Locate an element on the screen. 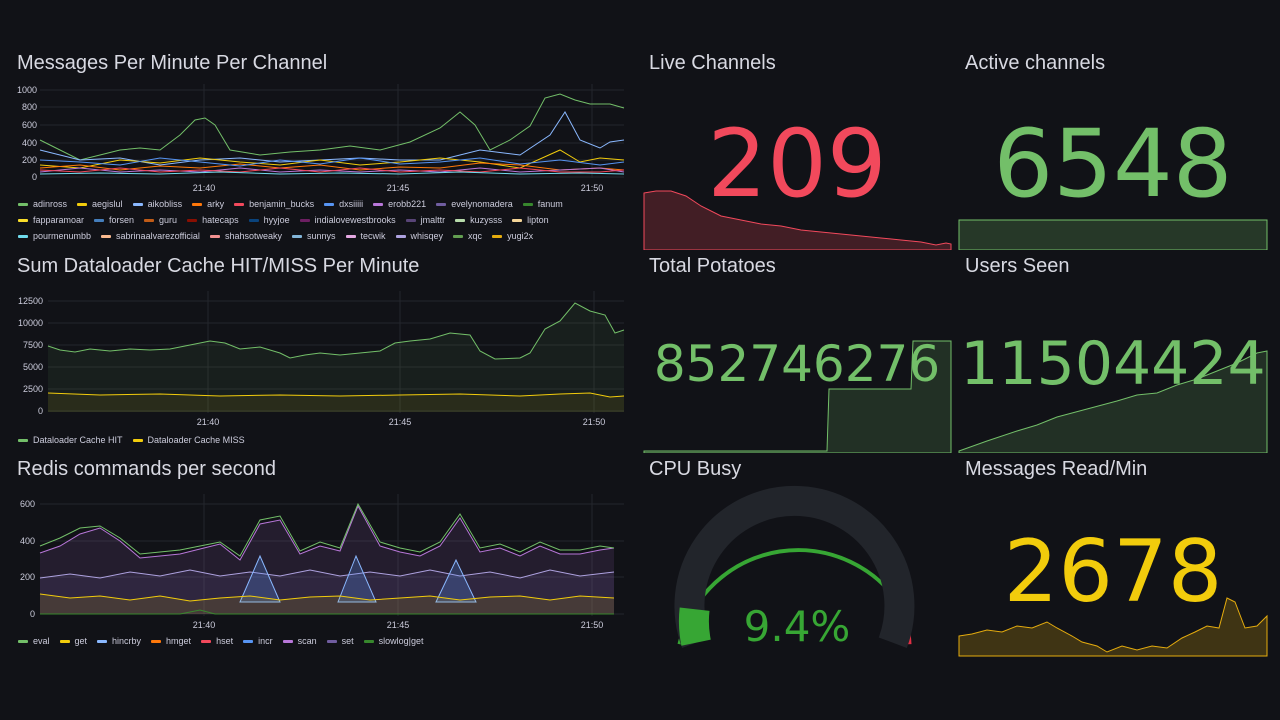 This screenshot has height=720, width=1280. legend-item: scan is located at coordinates (299, 641).